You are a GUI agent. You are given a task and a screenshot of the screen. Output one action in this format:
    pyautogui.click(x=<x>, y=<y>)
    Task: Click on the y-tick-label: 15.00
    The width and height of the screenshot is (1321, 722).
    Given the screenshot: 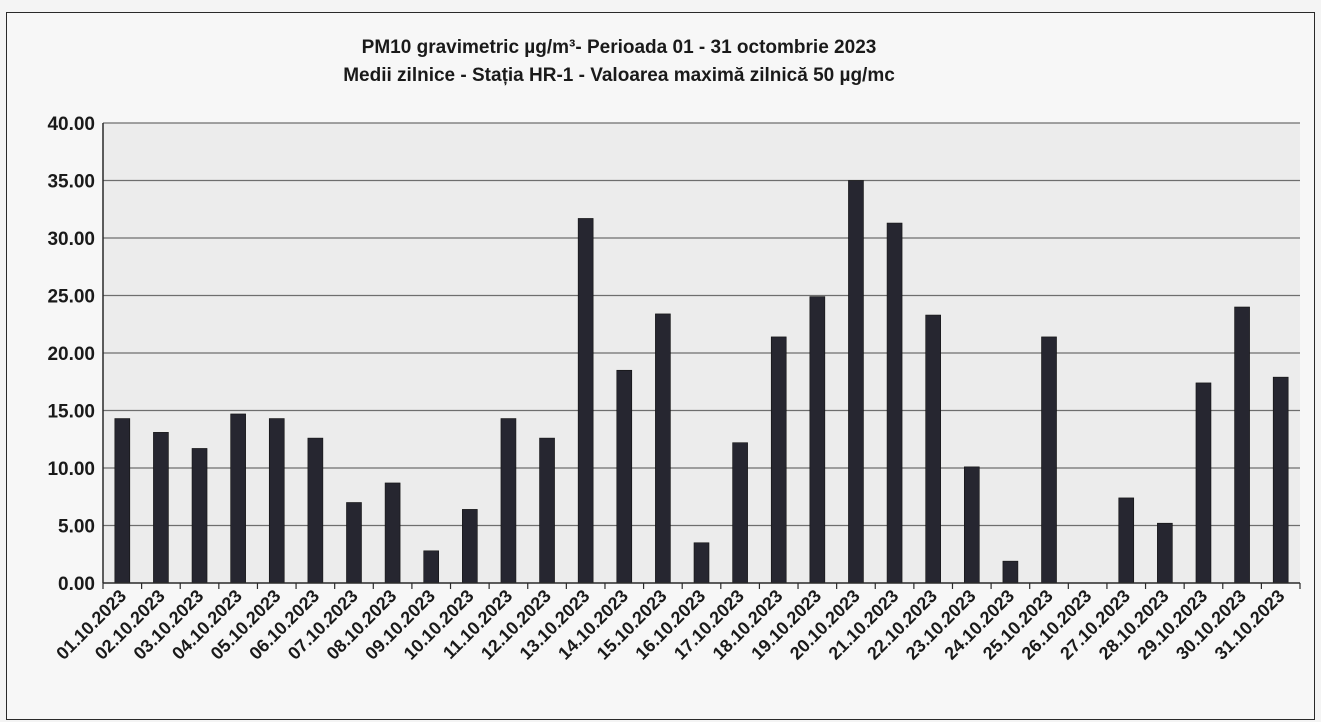 What is the action you would take?
    pyautogui.click(x=71, y=412)
    